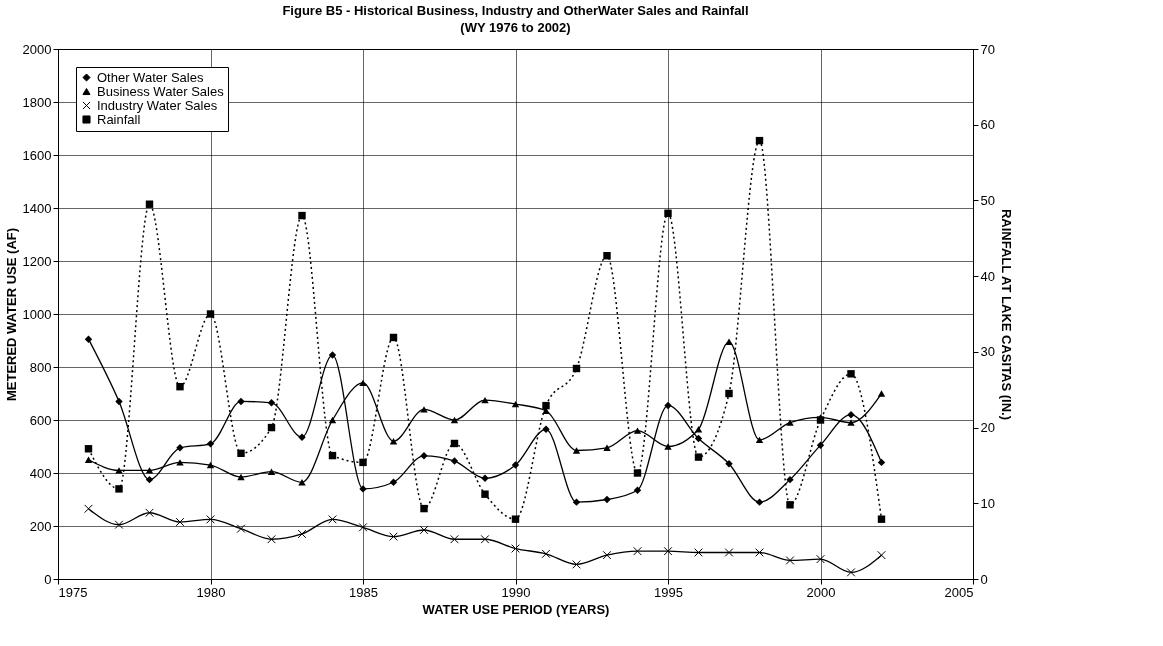  I want to click on y-tick-label: 1800, so click(37, 102).